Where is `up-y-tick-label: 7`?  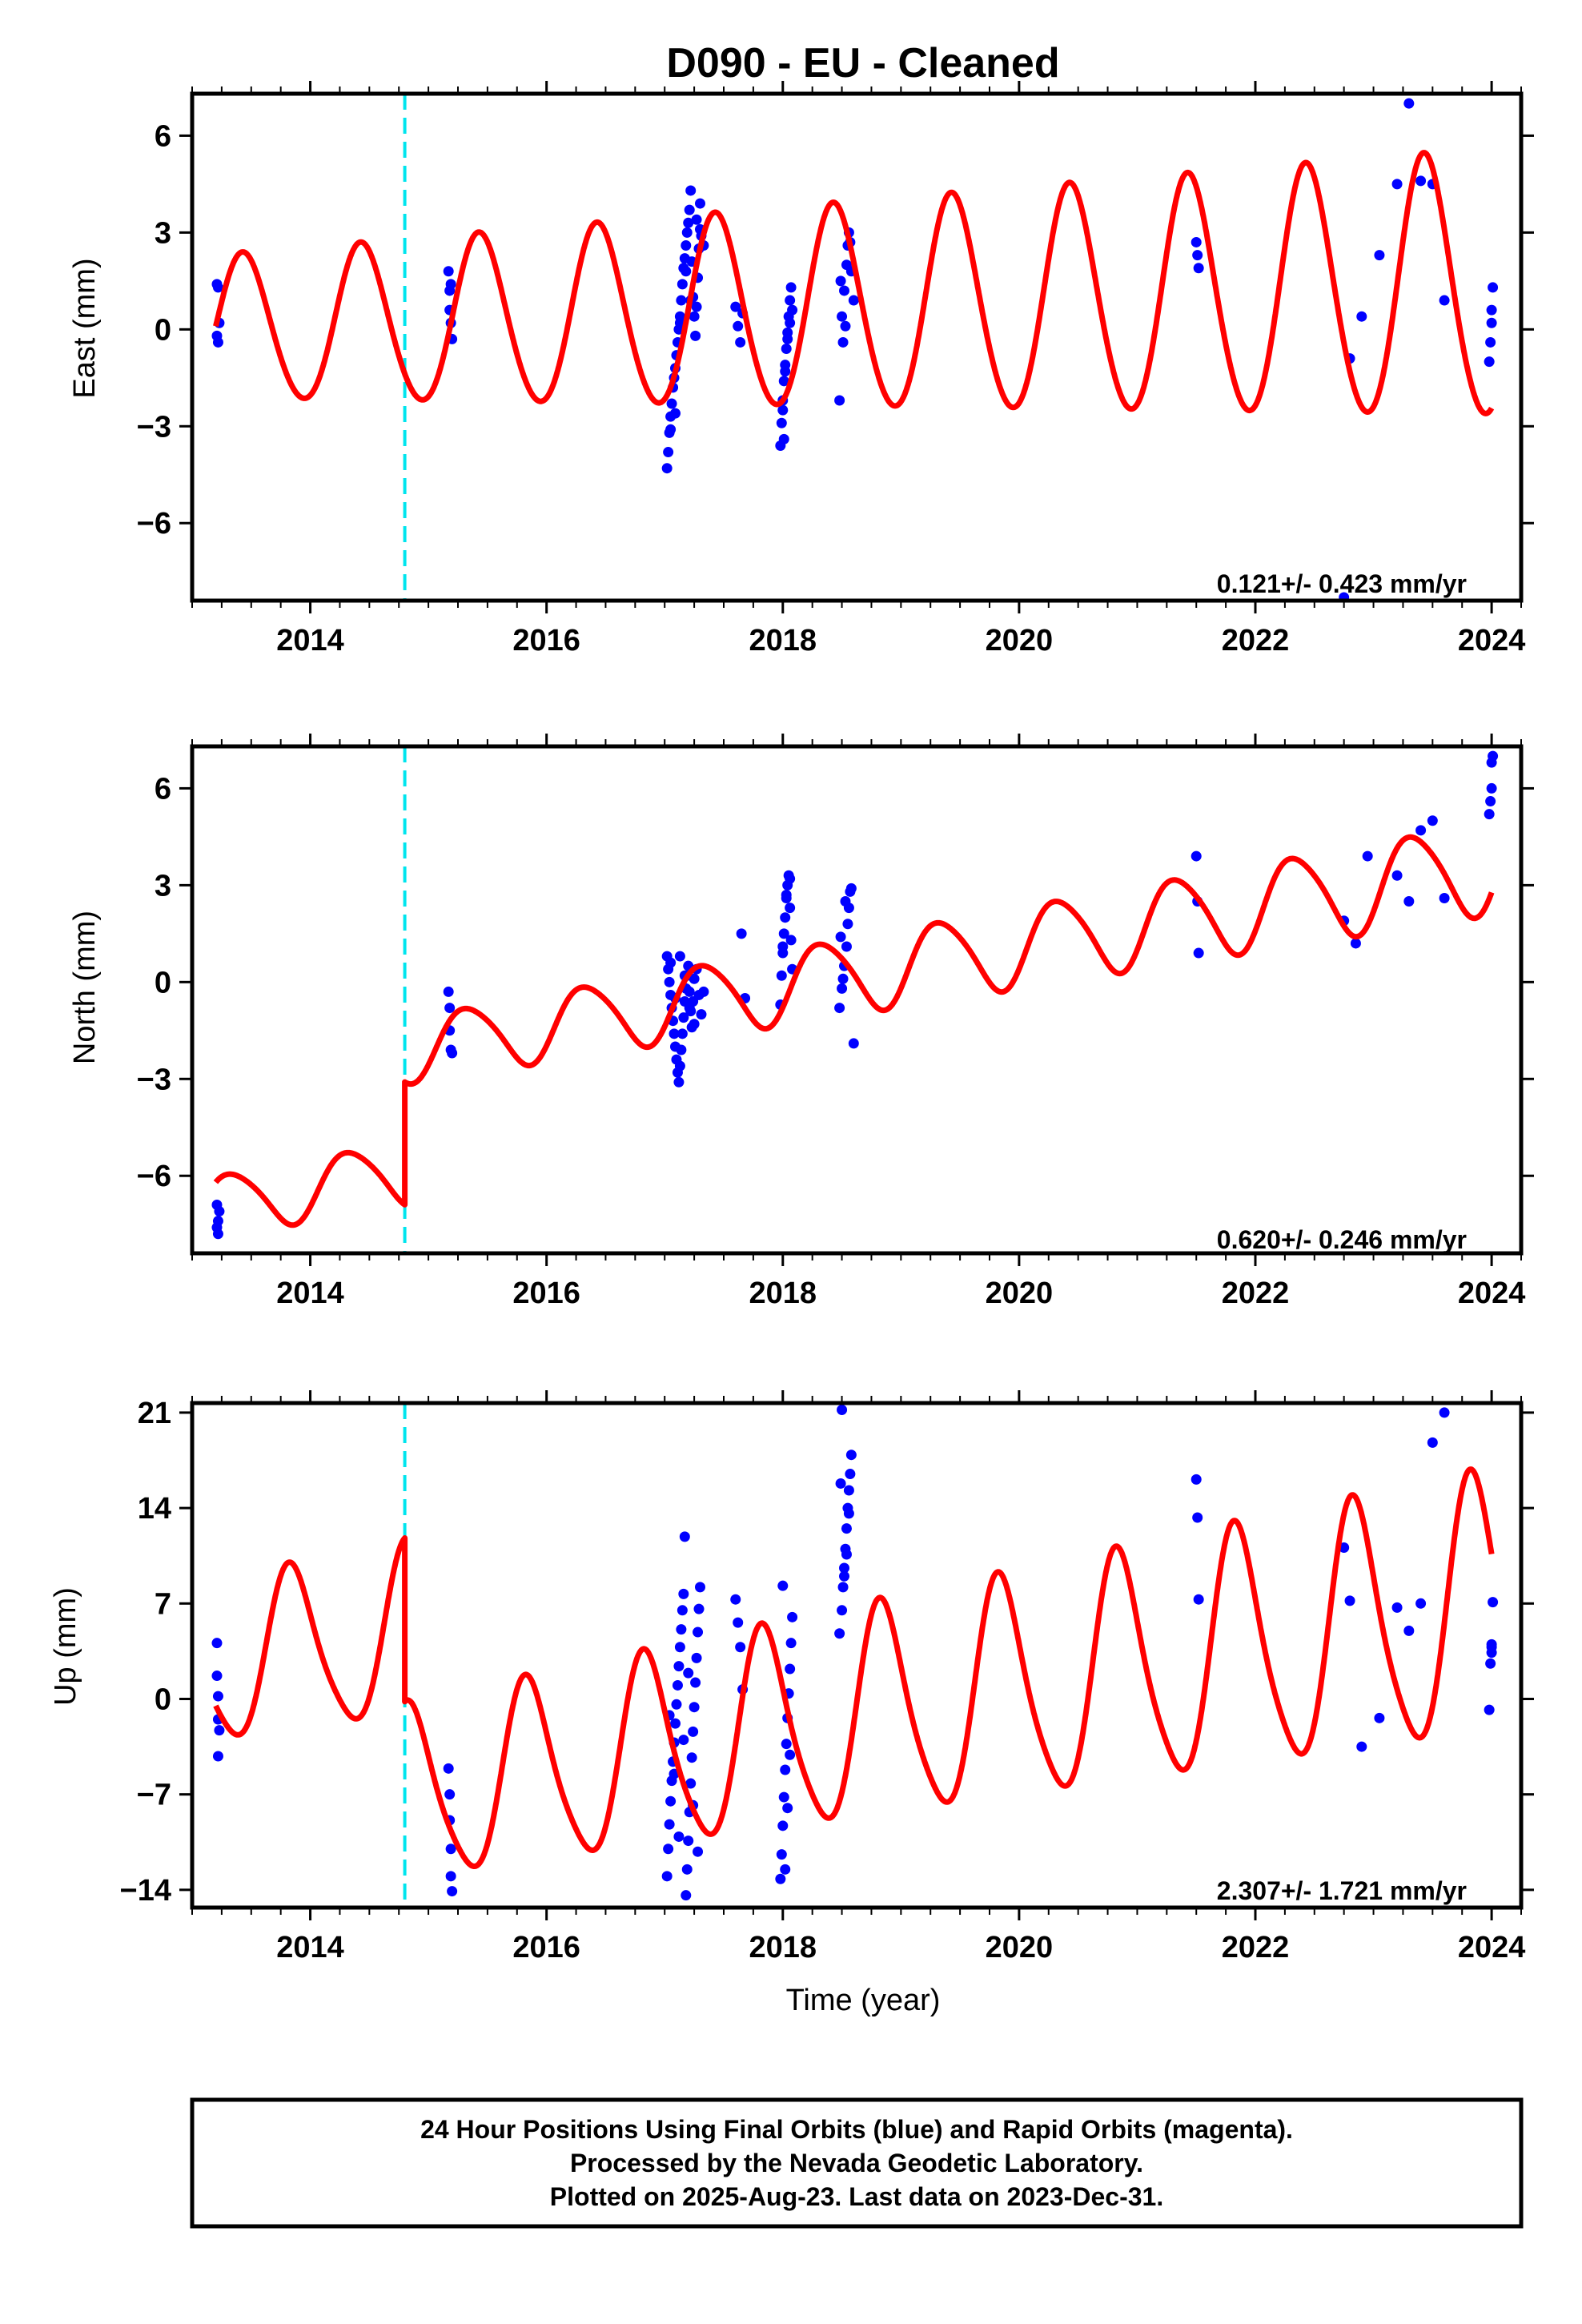 up-y-tick-label: 7 is located at coordinates (163, 1604).